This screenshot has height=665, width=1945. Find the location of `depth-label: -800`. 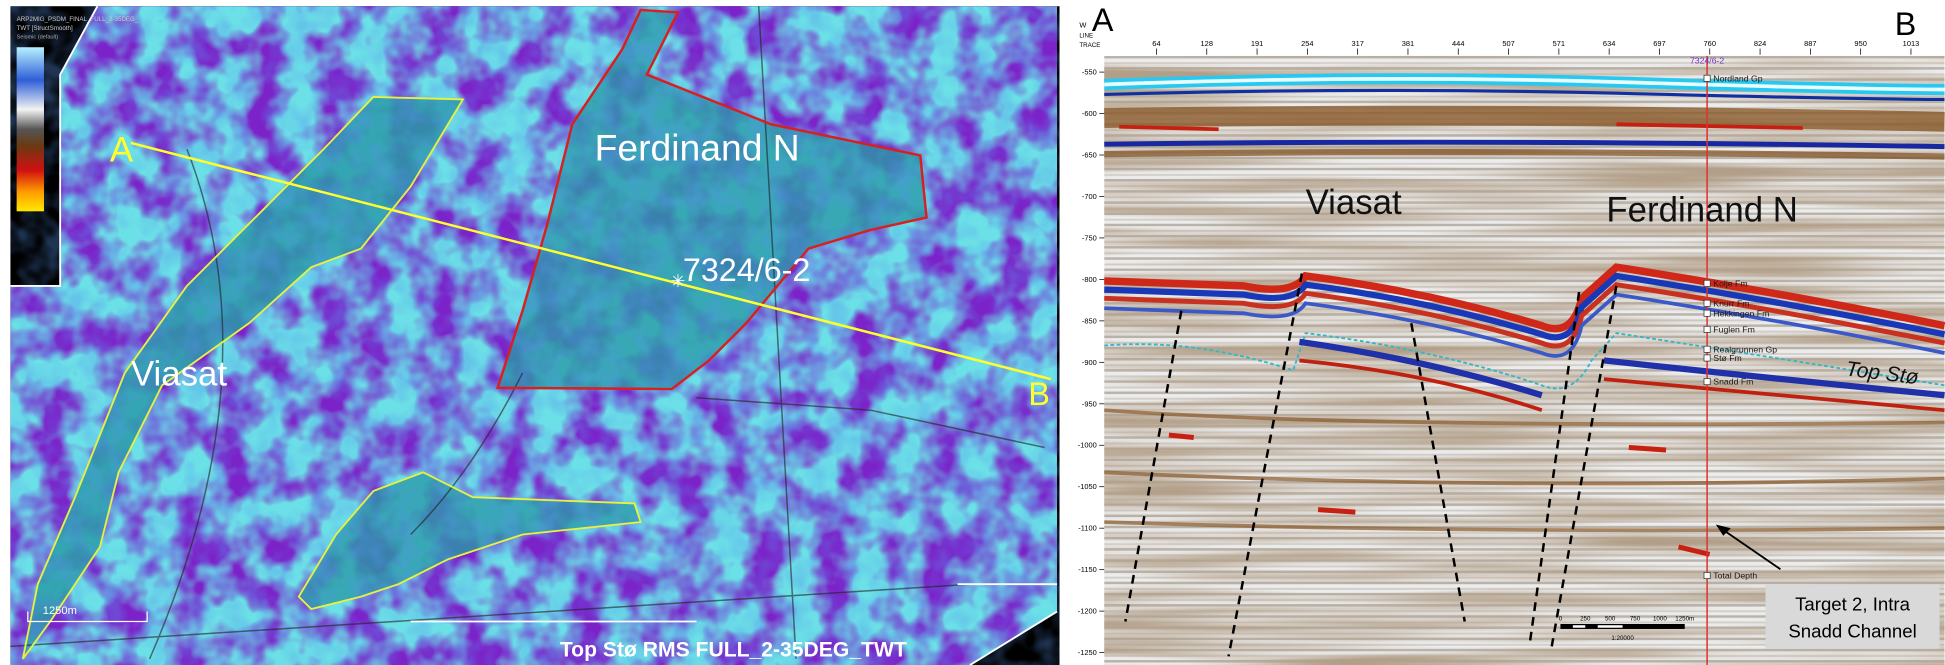

depth-label: -800 is located at coordinates (1089, 279).